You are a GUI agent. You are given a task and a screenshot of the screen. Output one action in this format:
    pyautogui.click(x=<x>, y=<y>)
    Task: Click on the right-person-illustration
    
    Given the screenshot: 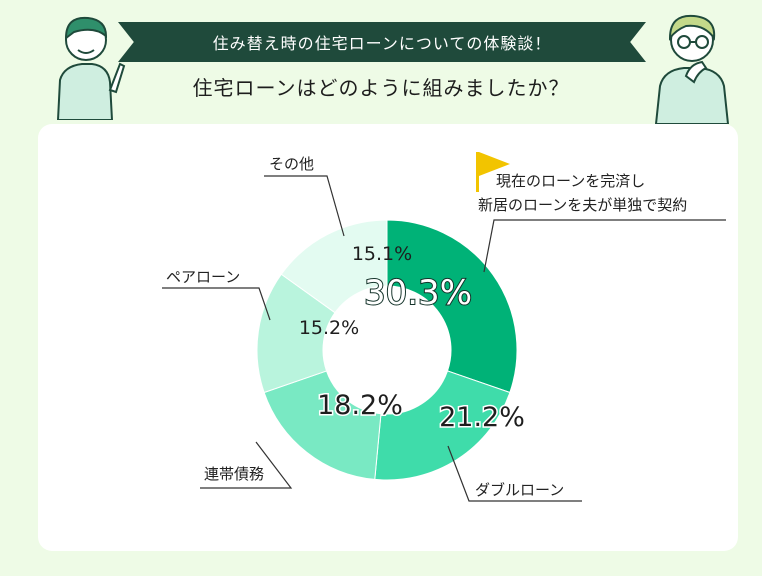 What is the action you would take?
    pyautogui.click(x=692, y=69)
    